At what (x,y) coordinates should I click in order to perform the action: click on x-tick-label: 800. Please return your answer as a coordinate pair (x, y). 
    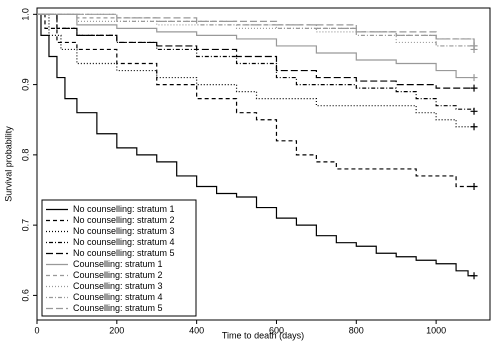
    Looking at the image, I should click on (356, 330).